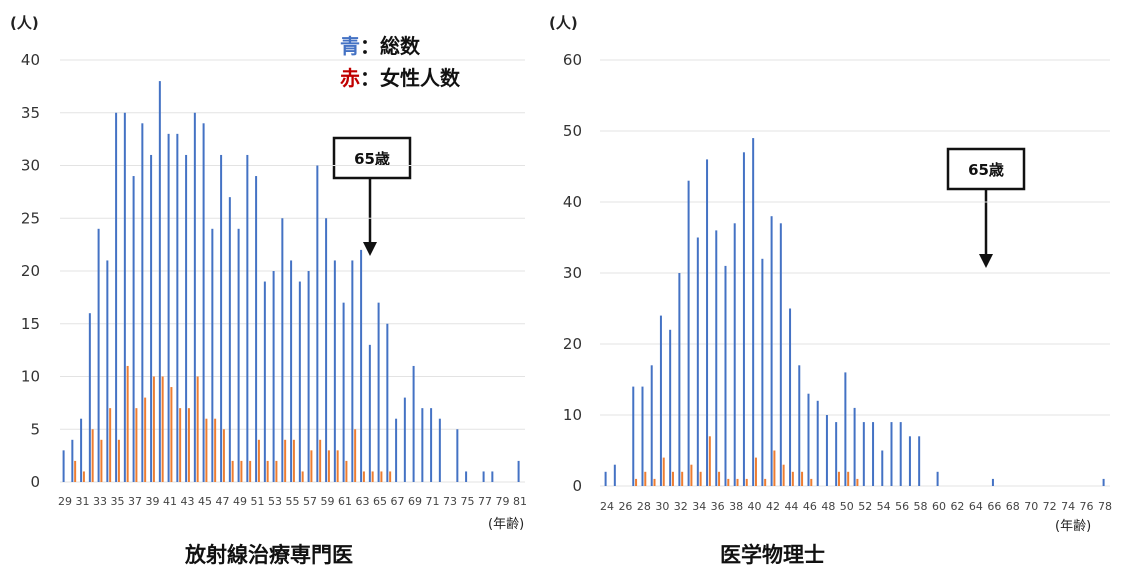  I want to click on left-ytick-label: 35, so click(30, 113).